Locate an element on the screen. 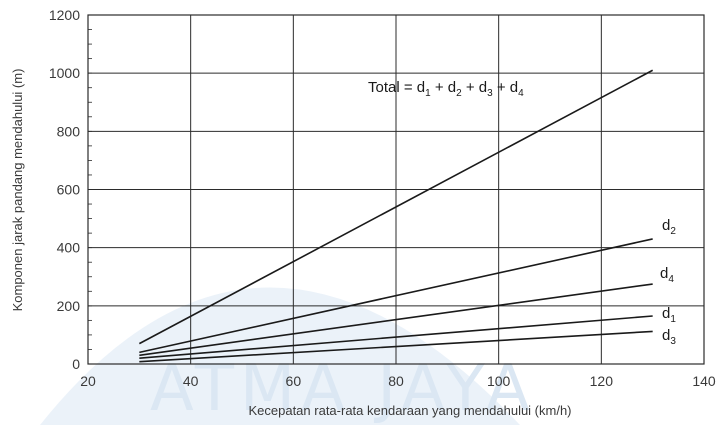 The image size is (720, 425). series-label-total-d1-d2-d3-d4: Total = d1 + d2 + d3 + d4 is located at coordinates (446, 89).